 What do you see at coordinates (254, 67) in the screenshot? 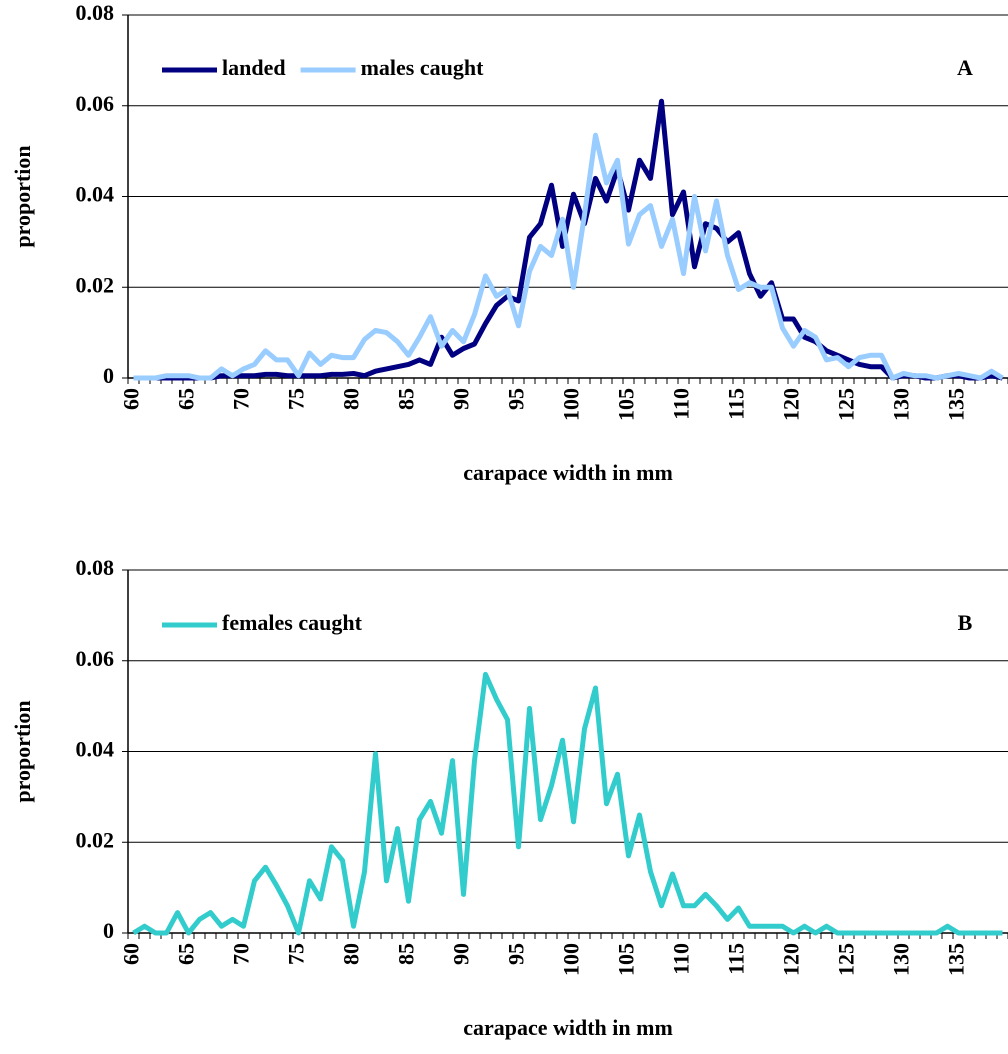
I see `legend-label: landed` at bounding box center [254, 67].